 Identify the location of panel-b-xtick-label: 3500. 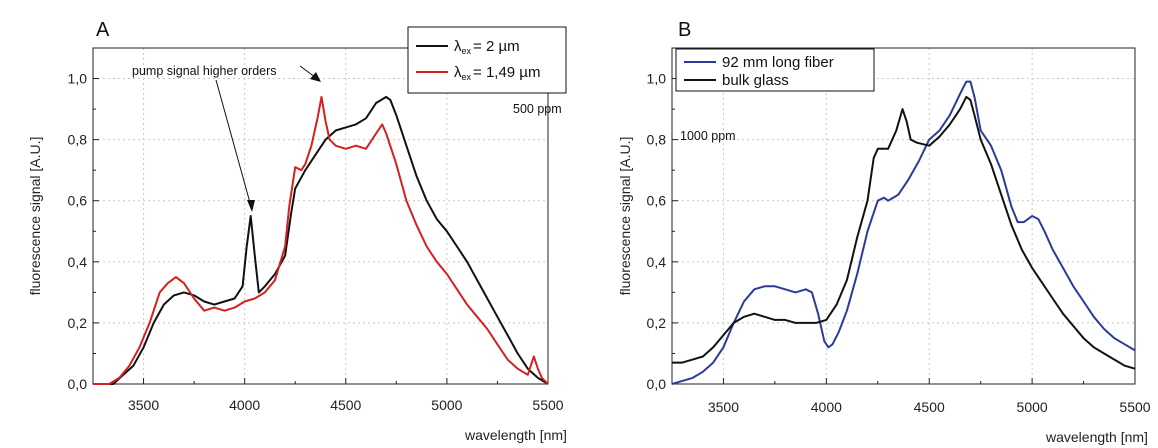
(723, 407).